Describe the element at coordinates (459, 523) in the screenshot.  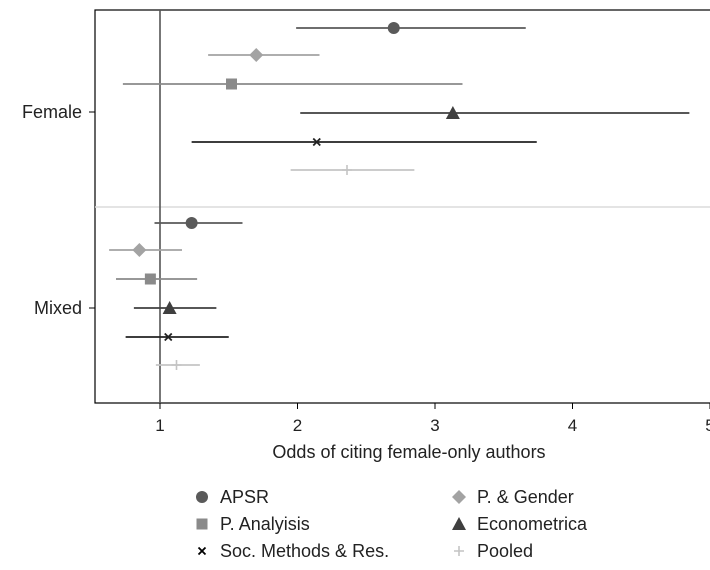
I see `legend-triangle-icon` at that location.